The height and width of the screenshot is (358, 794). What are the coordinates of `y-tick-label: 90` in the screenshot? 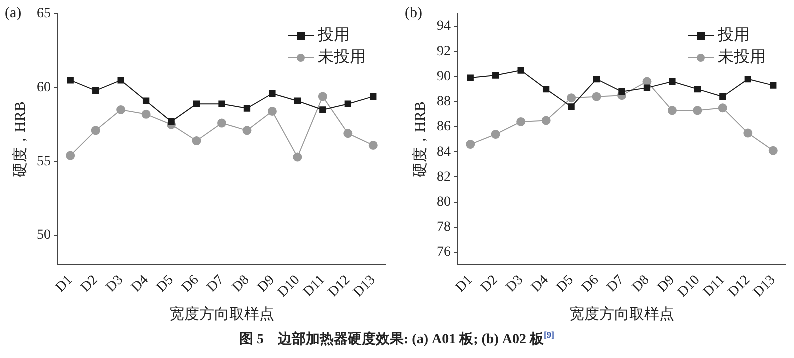 It's located at (444, 76).